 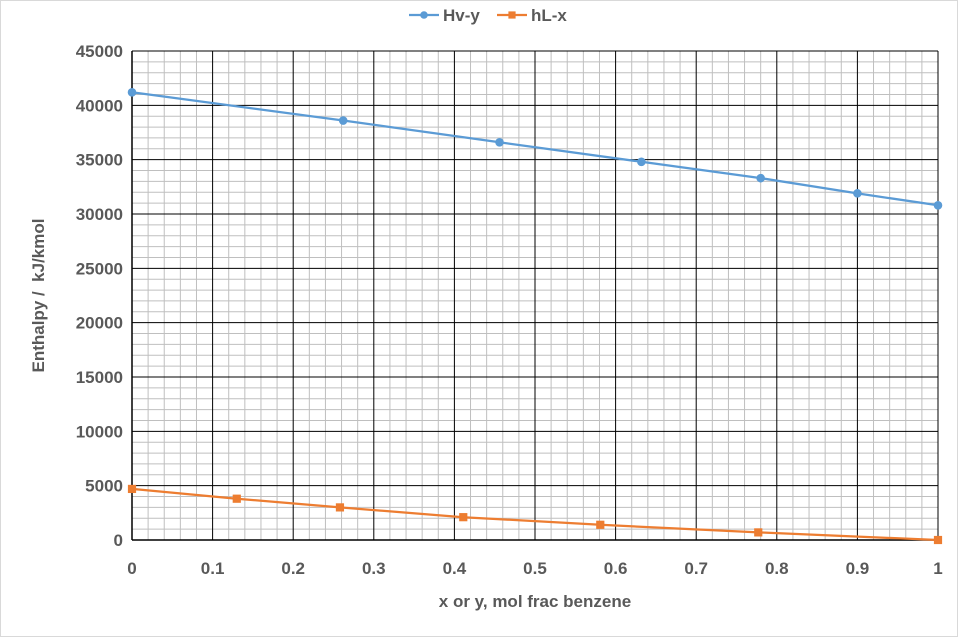 I want to click on y-axis-title: Enthalpy / kJ/kmol, so click(x=38, y=296).